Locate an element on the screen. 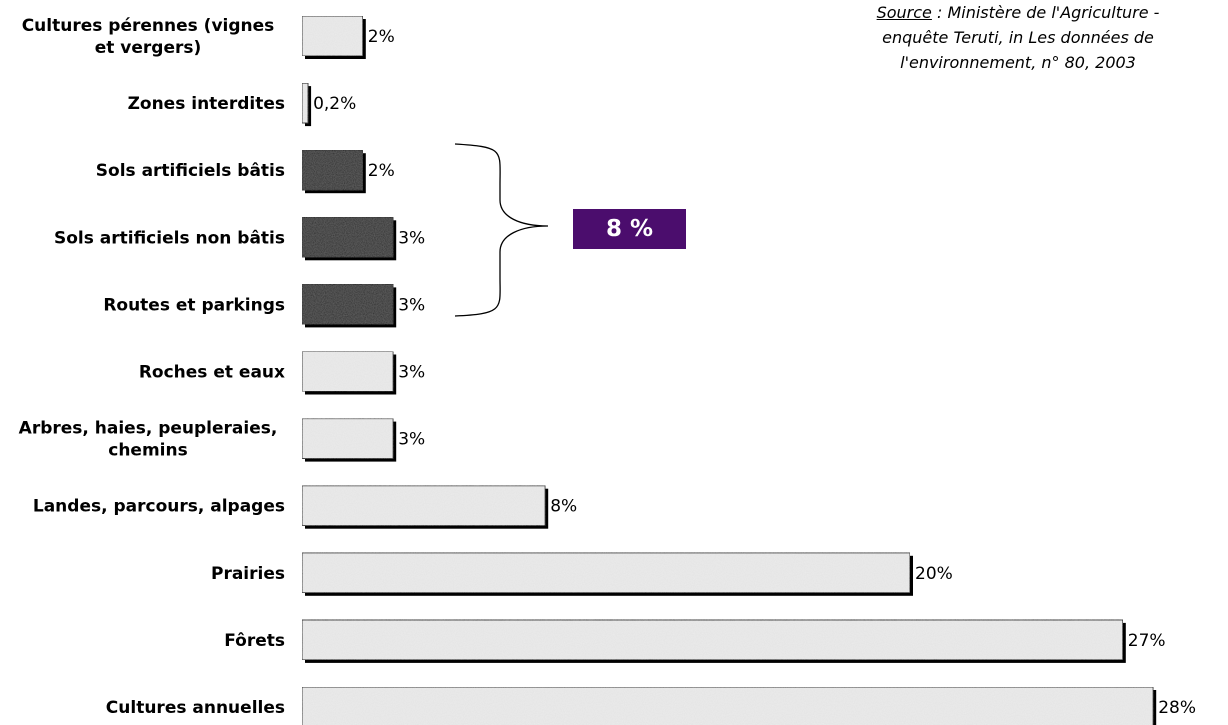 Image resolution: width=1228 pixels, height=725 pixels. category-label: Sols artificiels bâtis is located at coordinates (190, 171).